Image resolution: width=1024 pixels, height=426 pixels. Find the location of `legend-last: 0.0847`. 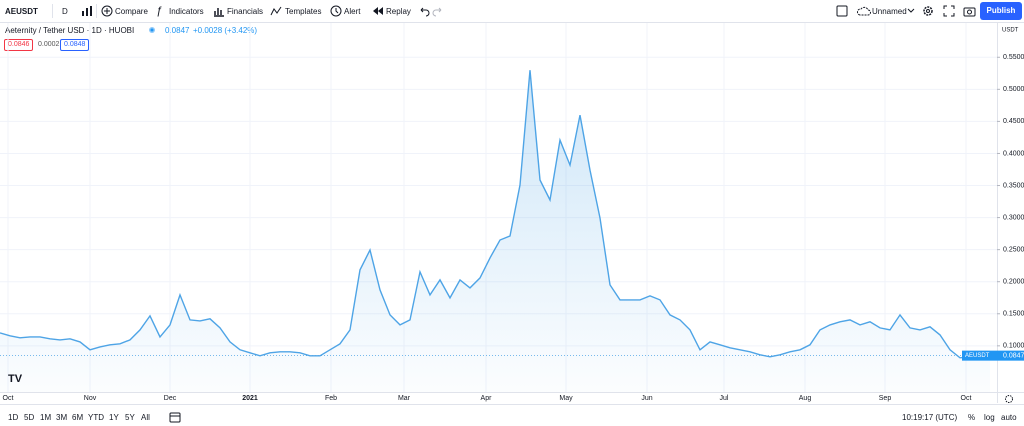

legend-last: 0.0847 is located at coordinates (177, 30).